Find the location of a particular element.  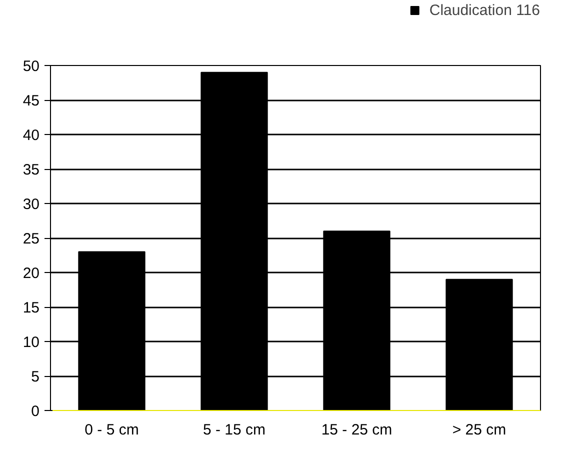

x-tick-label: > 25 cm is located at coordinates (479, 430).